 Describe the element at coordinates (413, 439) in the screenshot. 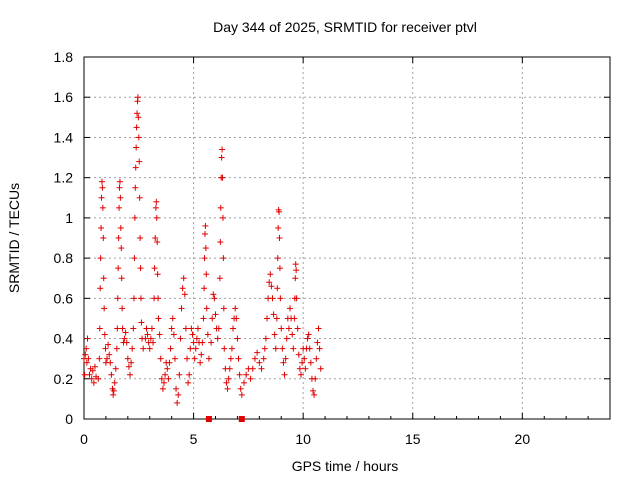

I see `x-tick-label: 15` at that location.